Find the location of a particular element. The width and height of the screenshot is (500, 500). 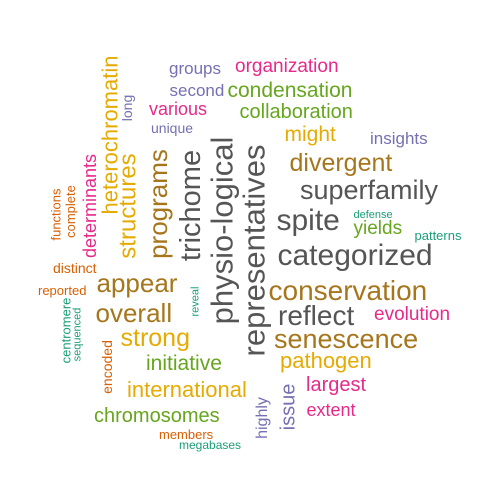

word-extent: extent is located at coordinates (331, 410).